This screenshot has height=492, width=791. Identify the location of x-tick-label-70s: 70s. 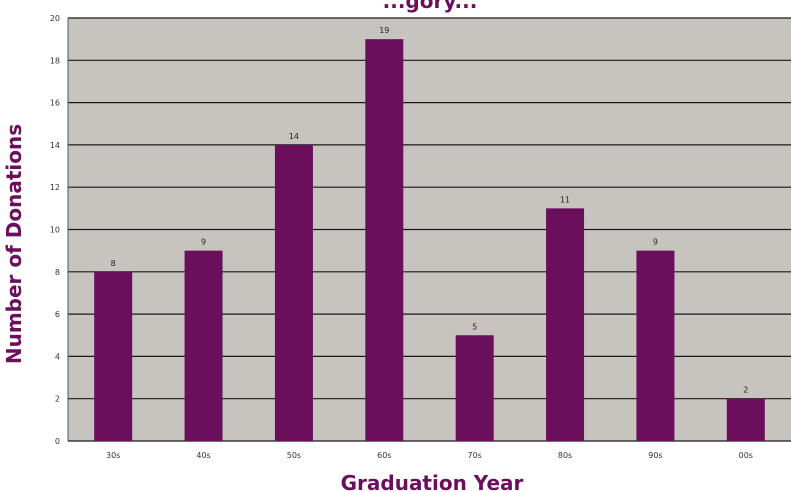
(475, 455).